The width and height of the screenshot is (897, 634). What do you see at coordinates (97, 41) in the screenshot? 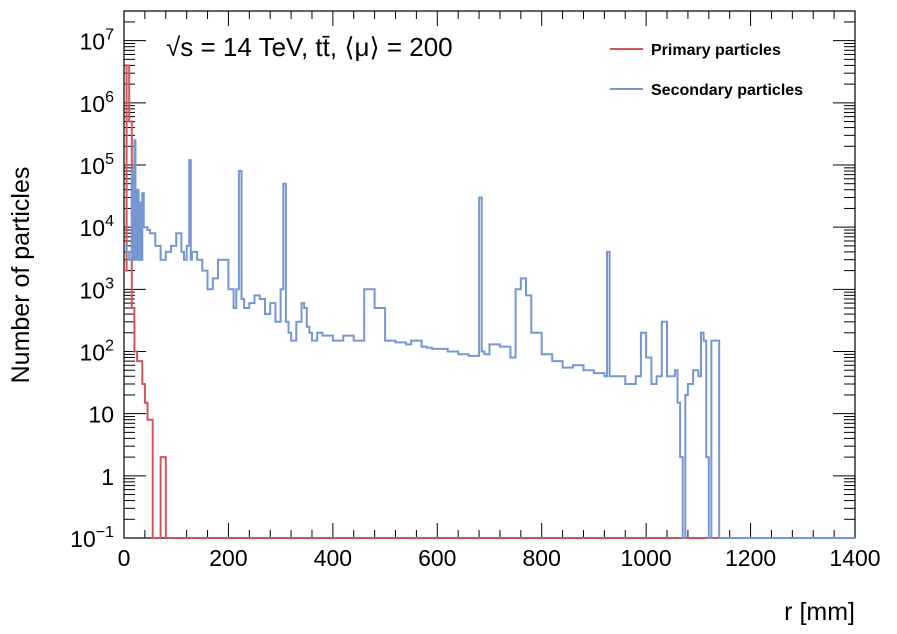
I see `y-tick-label: 10⁷` at bounding box center [97, 41].